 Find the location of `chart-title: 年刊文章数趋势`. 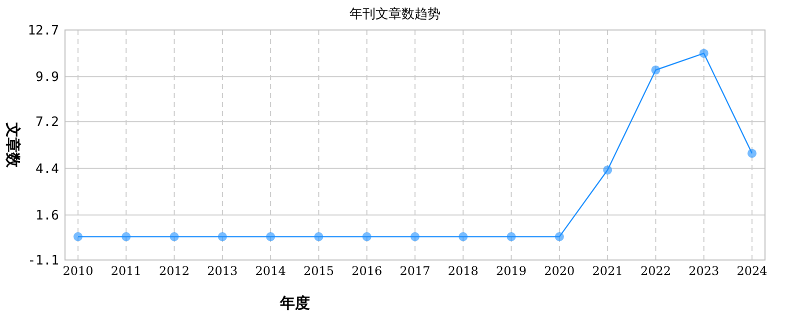

chart-title: 年刊文章数趋势 is located at coordinates (395, 14).